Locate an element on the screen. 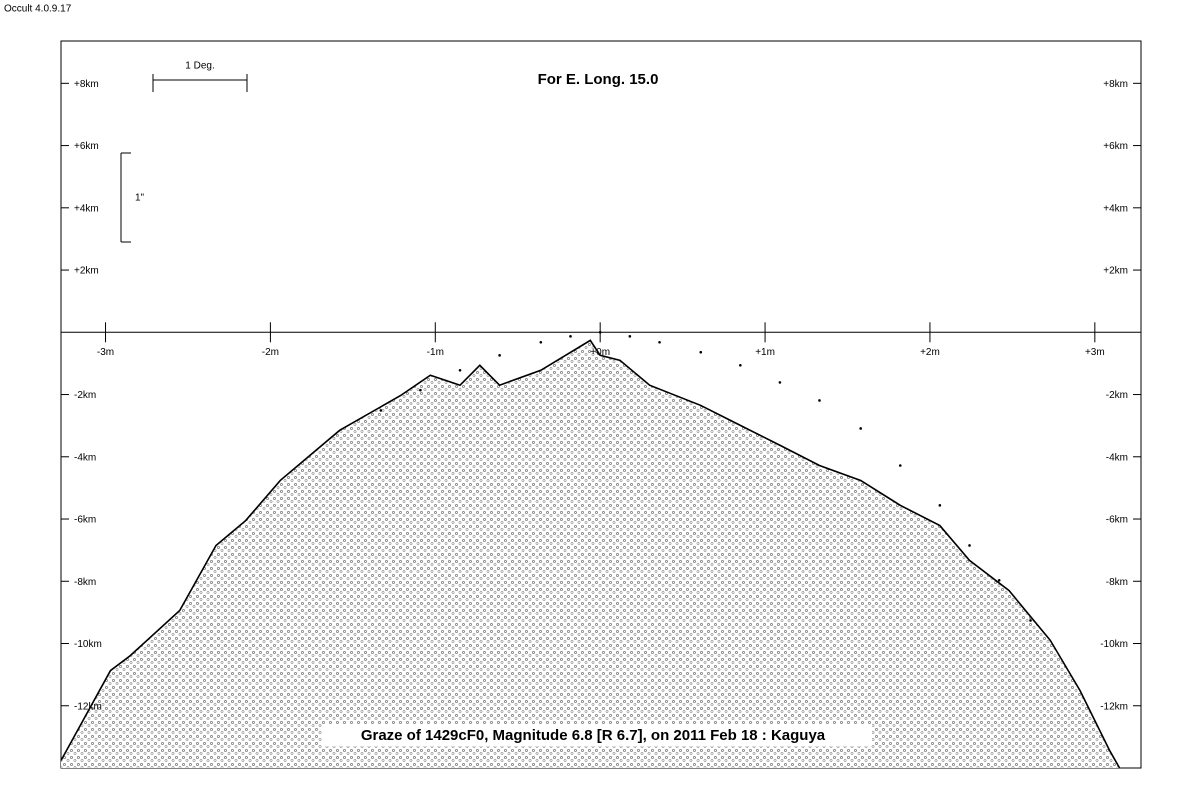 This screenshot has width=1201, height=810. x-tick-label: +2m is located at coordinates (930, 352).